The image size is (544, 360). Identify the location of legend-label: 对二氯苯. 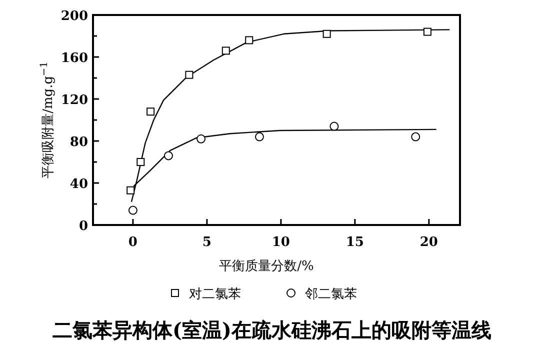
(215, 294).